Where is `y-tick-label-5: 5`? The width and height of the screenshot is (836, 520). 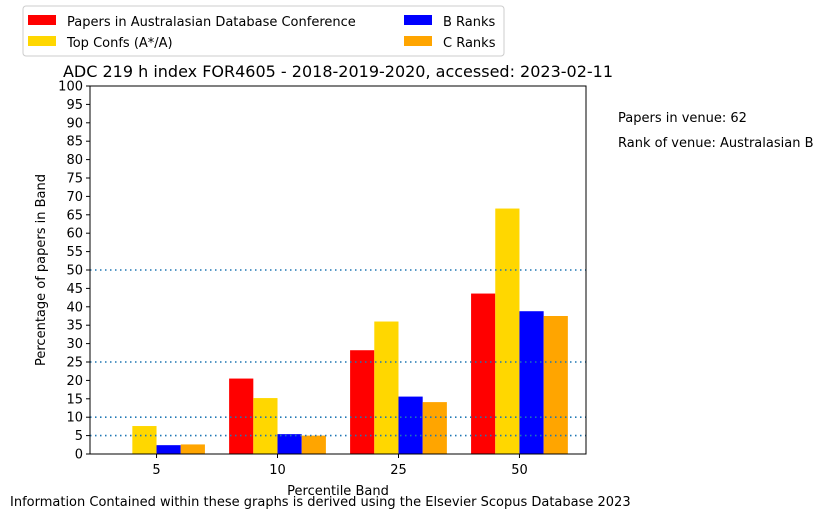
y-tick-label-5: 5 is located at coordinates (79, 436).